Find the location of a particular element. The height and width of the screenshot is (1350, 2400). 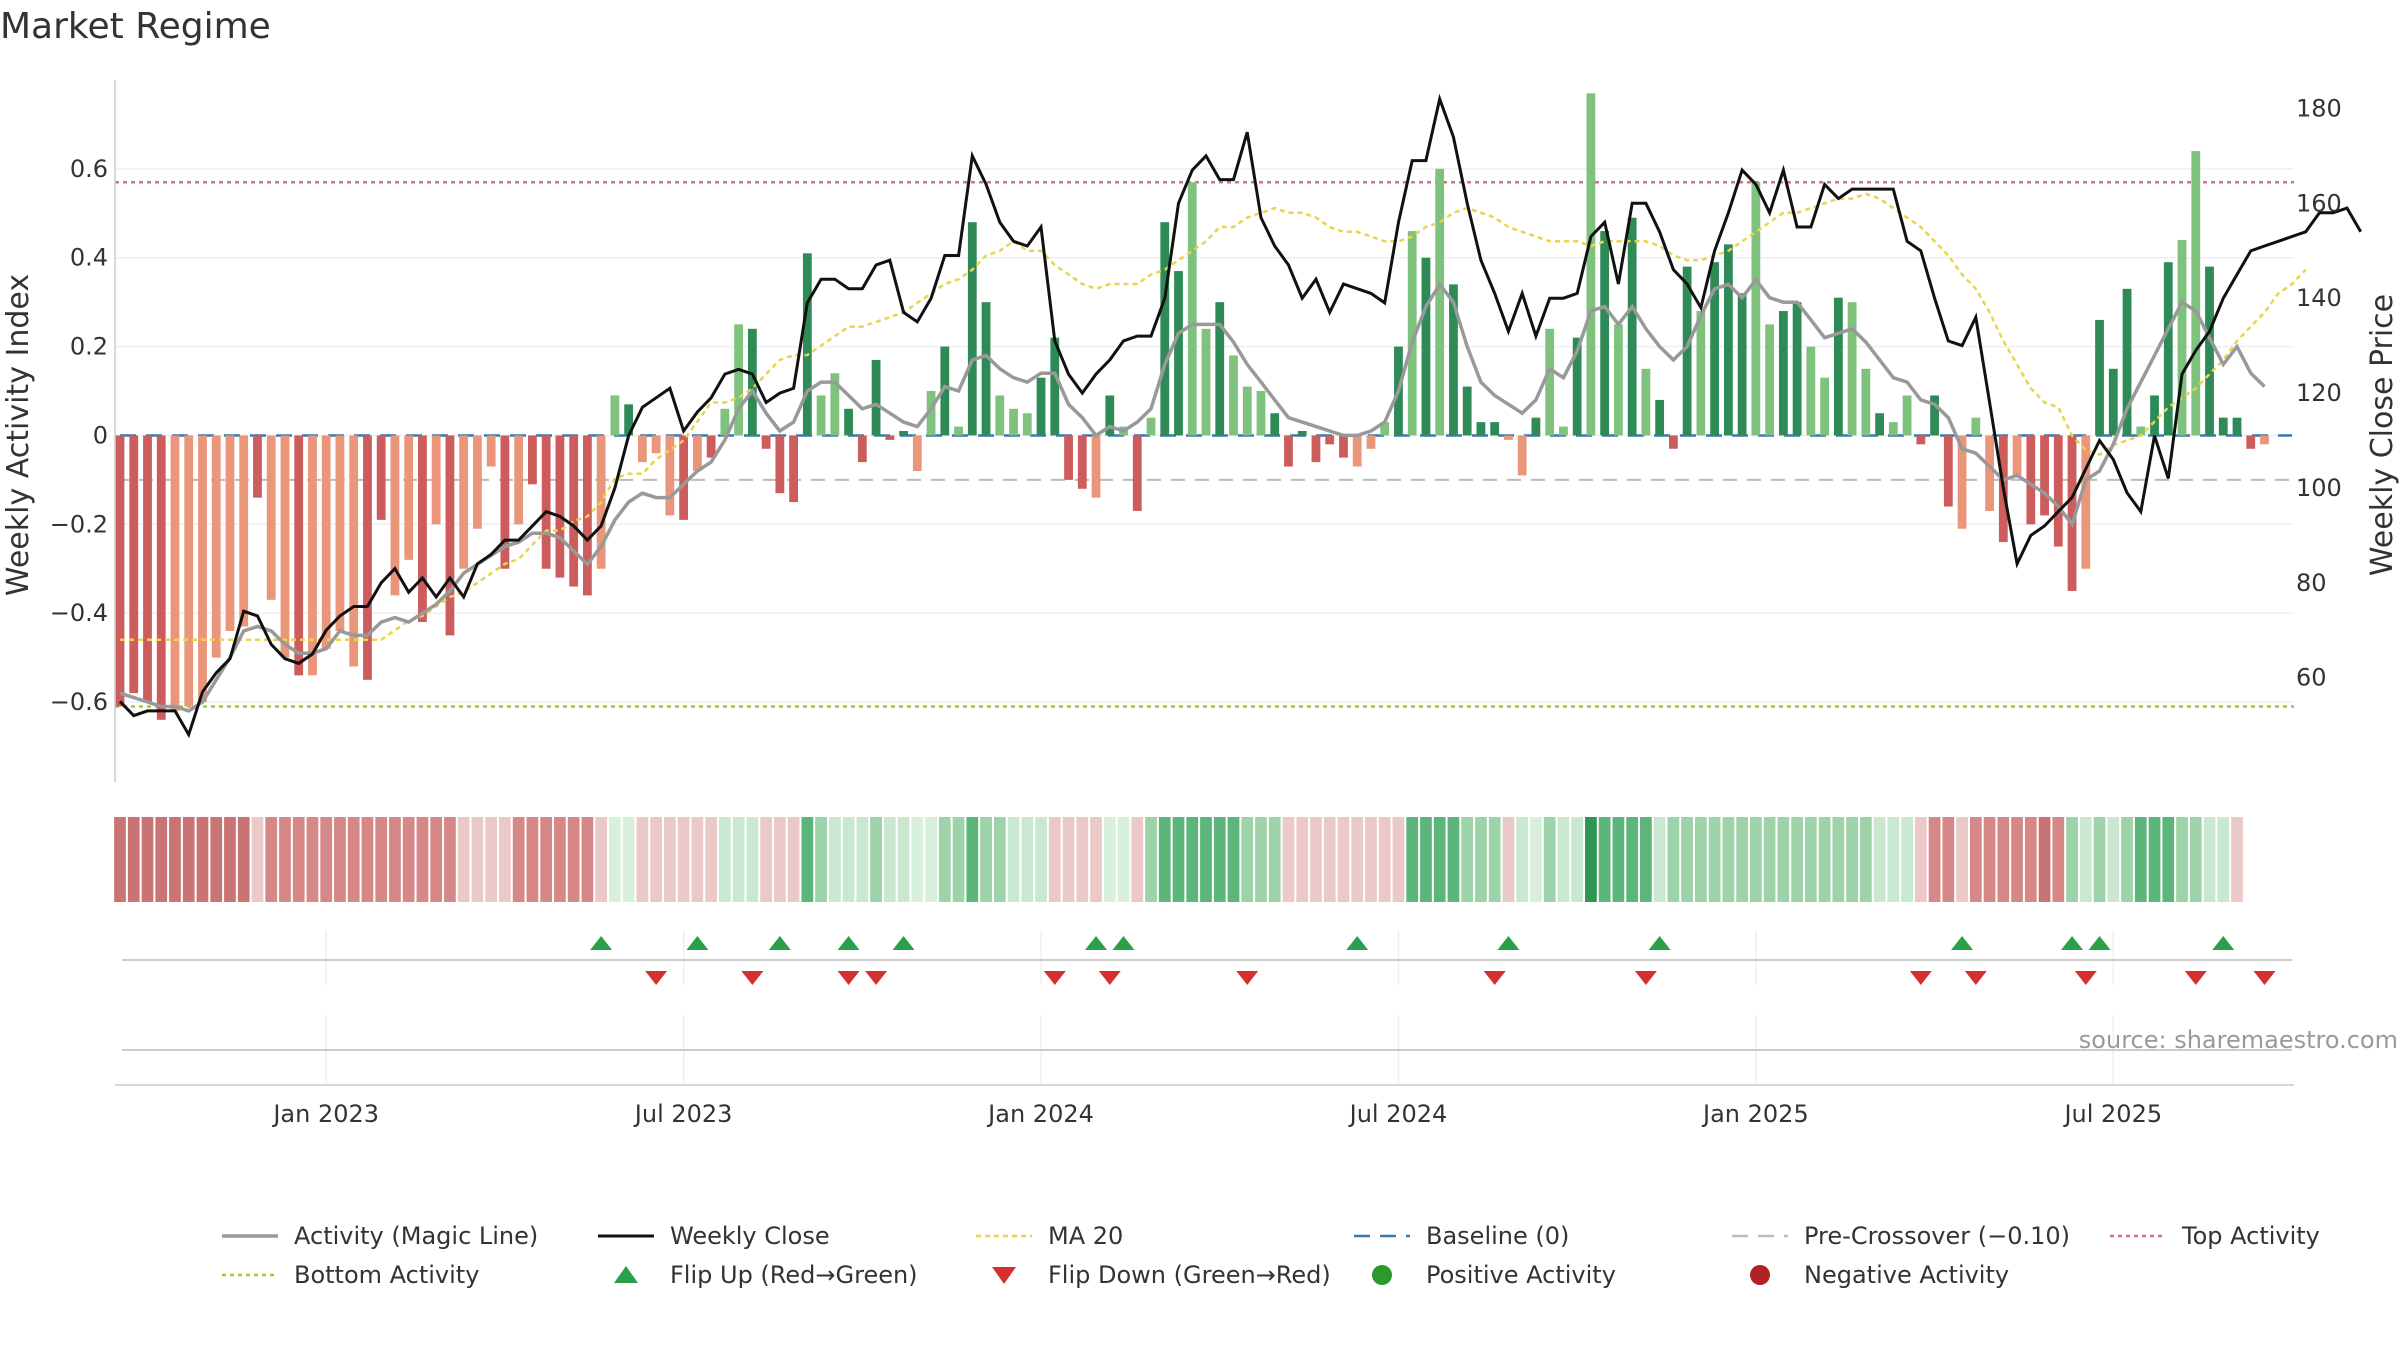

left-tick-label: −0.6 is located at coordinates (79, 702).